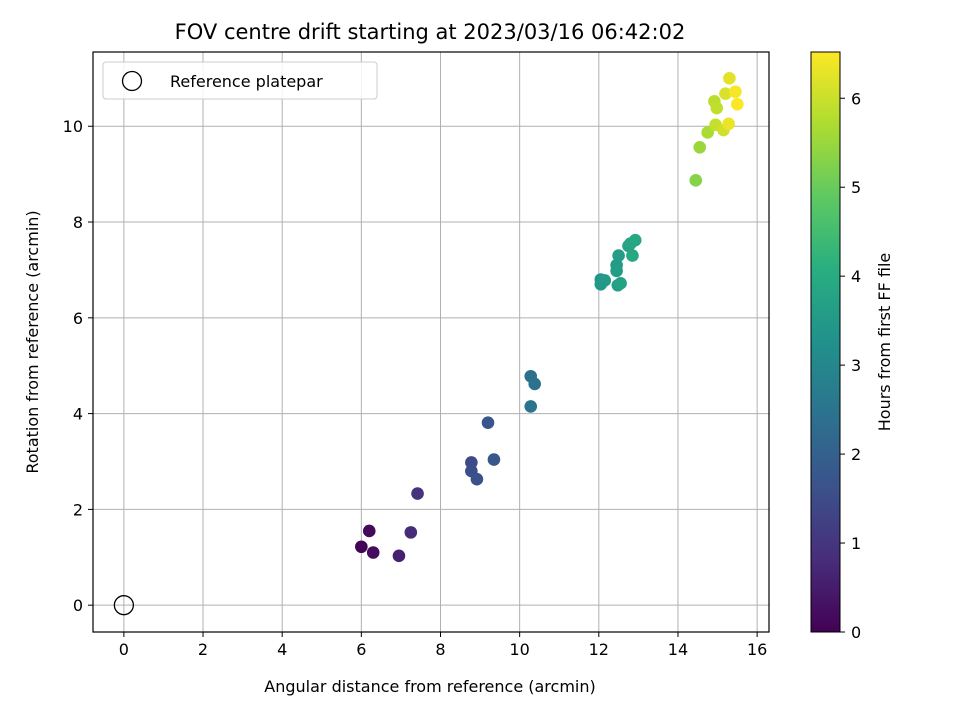 Image resolution: width=960 pixels, height=720 pixels. What do you see at coordinates (246, 81) in the screenshot?
I see `legend-label: Reference platepar` at bounding box center [246, 81].